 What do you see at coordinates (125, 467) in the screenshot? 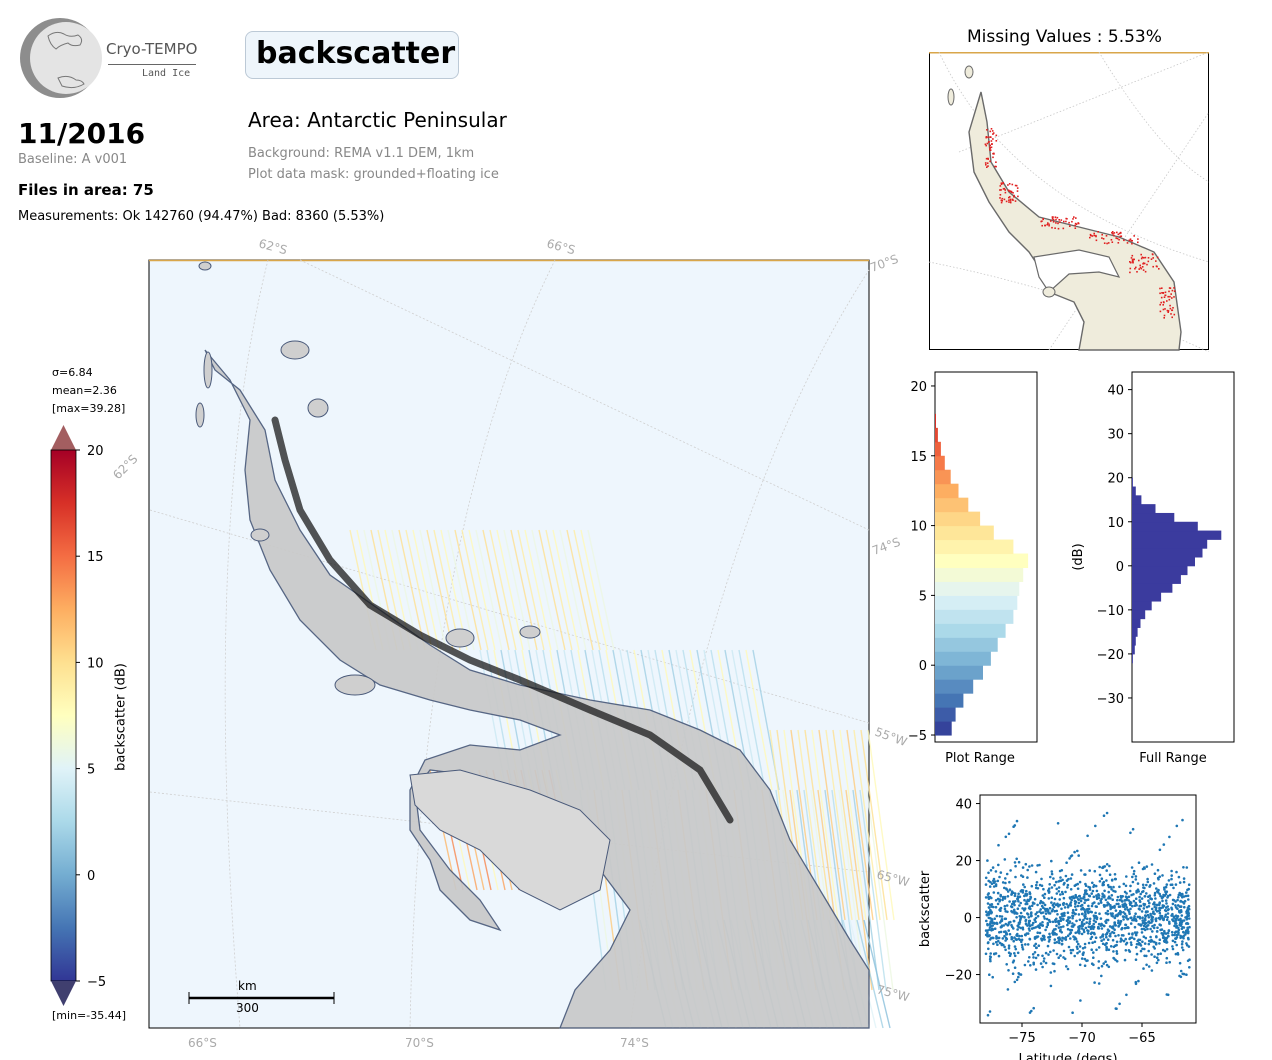
I see `lat-tick-left: 62°S` at bounding box center [125, 467].